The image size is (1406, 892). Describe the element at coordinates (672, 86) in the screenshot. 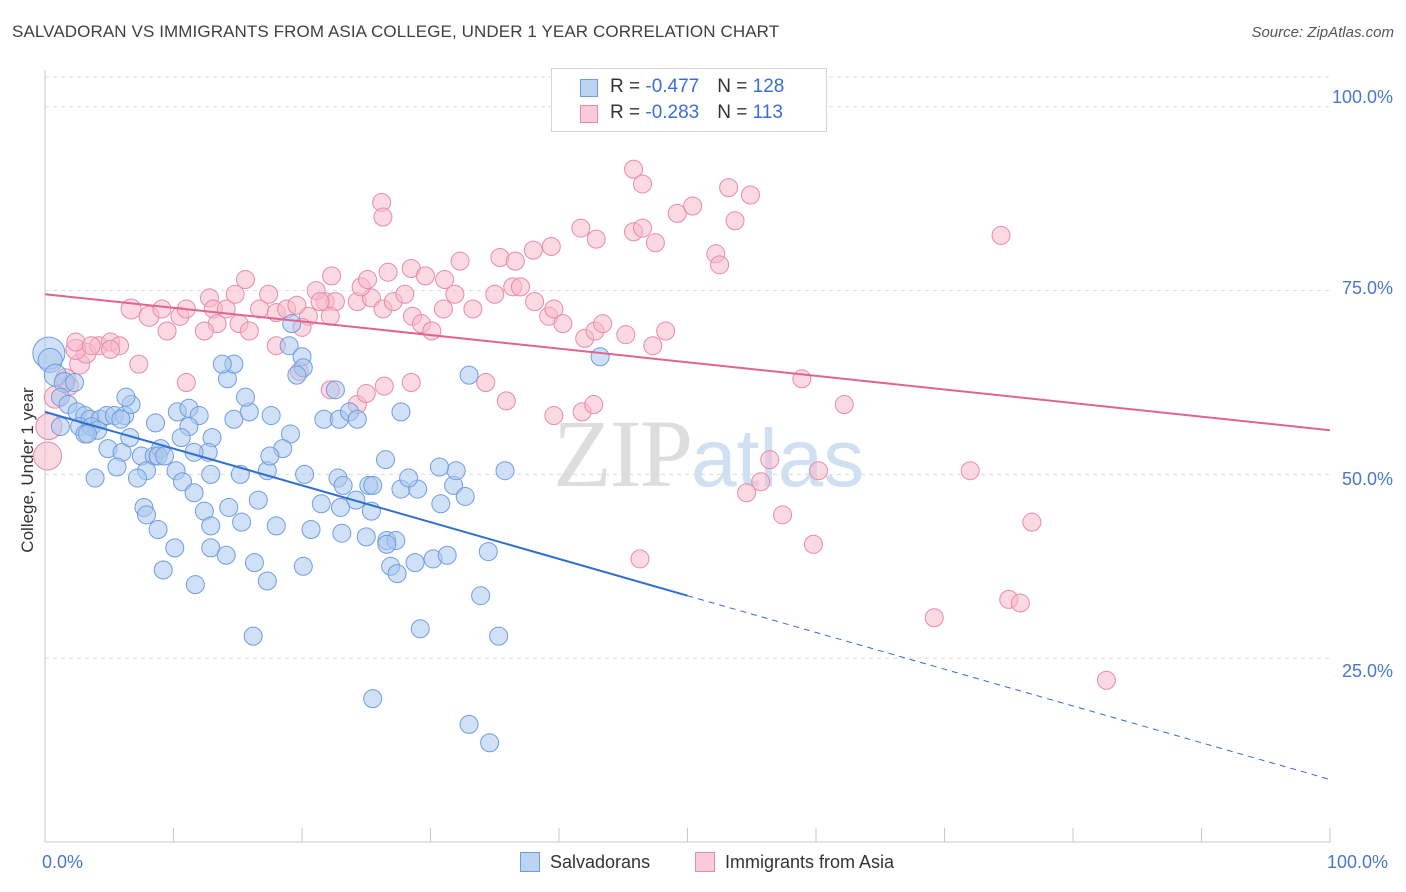

I see `legend-r-value: -0.477` at that location.